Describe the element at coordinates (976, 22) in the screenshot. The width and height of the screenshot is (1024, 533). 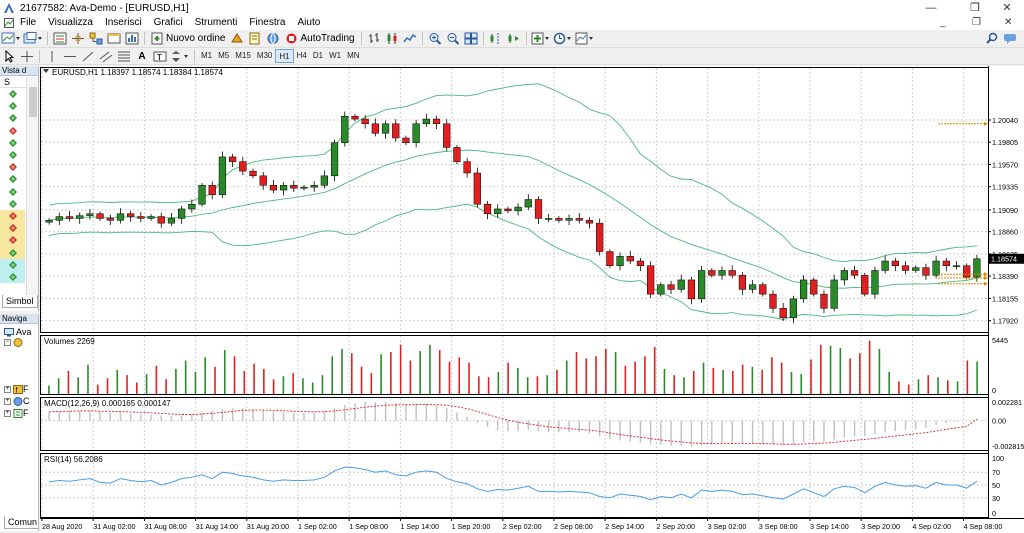
I see `mdi-restore-button: ❐` at that location.